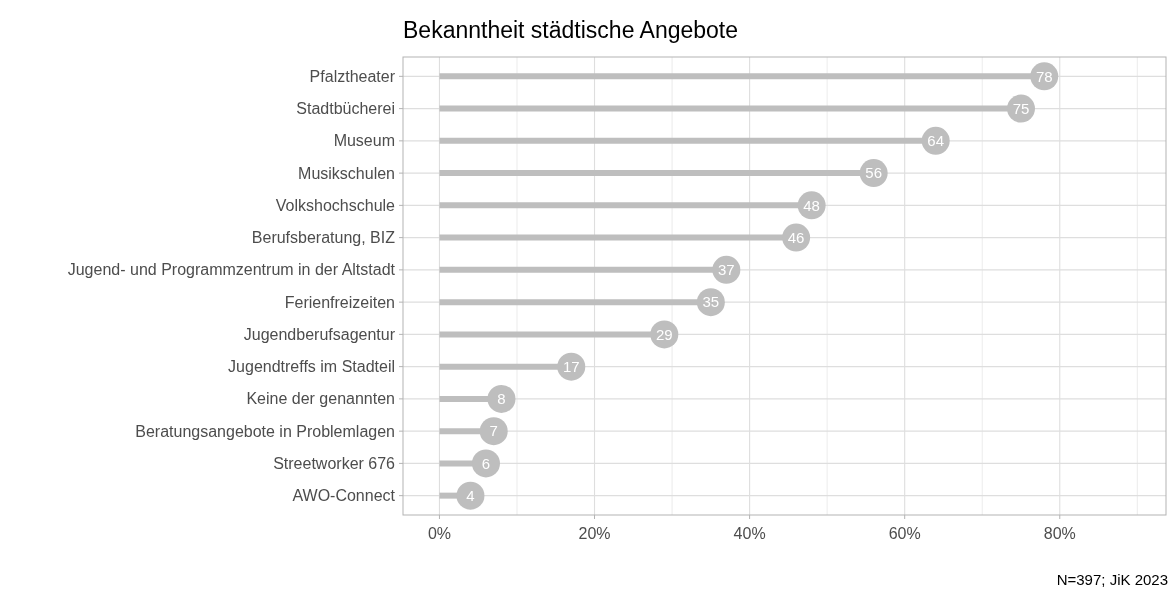  What do you see at coordinates (1044, 76) in the screenshot?
I see `data-label: 78` at bounding box center [1044, 76].